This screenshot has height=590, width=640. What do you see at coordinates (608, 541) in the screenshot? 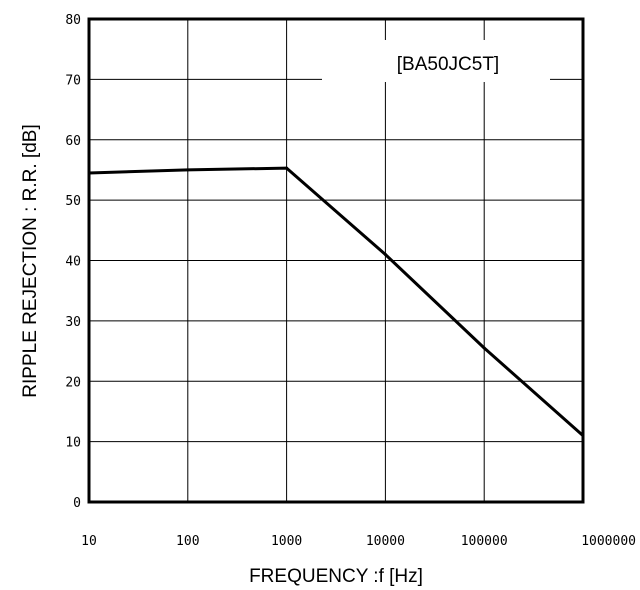
I see `x-tick-label: 1000000` at bounding box center [608, 541].